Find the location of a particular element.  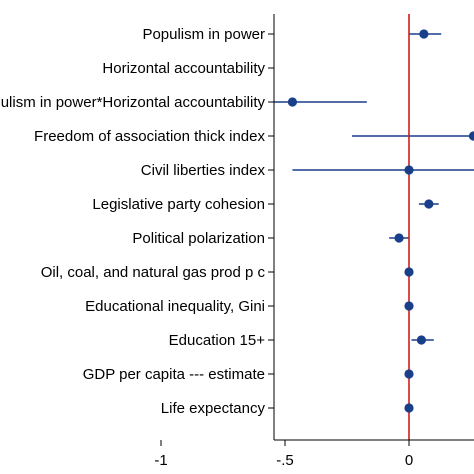

variable-label: Legislative party cohesion is located at coordinates (178, 204).